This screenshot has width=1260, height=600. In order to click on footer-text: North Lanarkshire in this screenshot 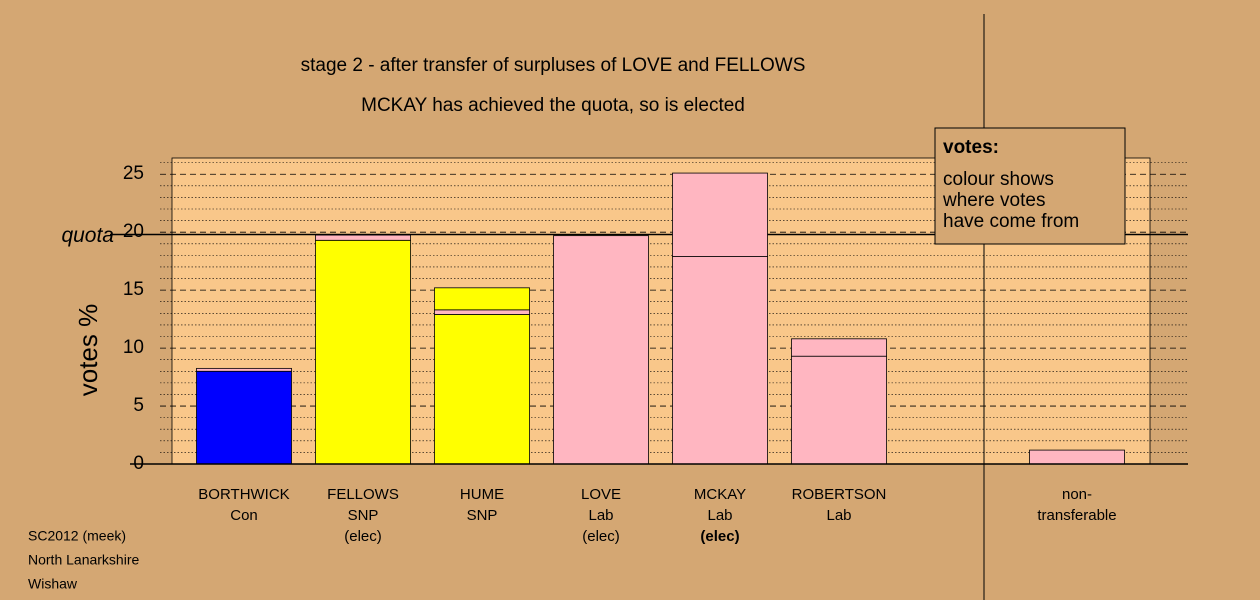, I will do `click(83, 560)`.